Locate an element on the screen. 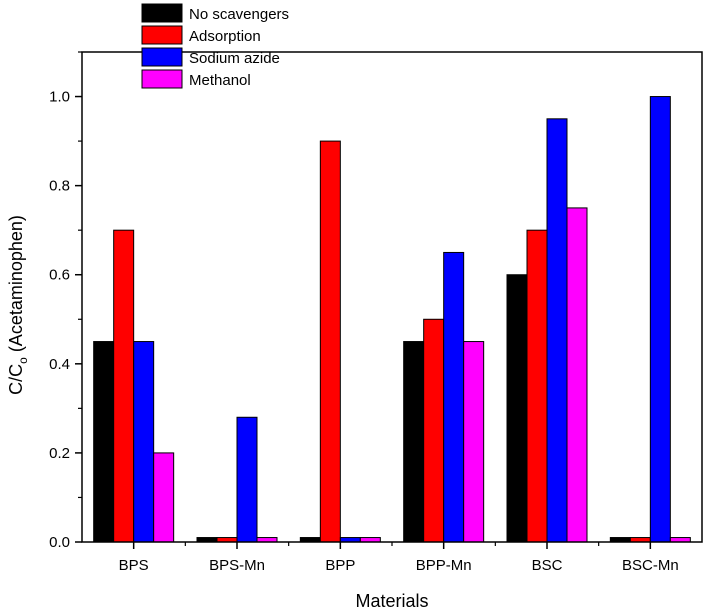  bar-sodium-azide-bps is located at coordinates (144, 442).